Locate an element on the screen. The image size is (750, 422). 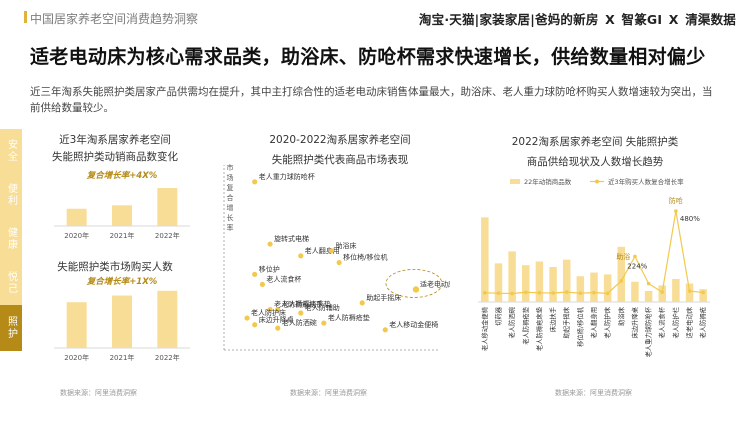
right-chart-title: 2022淘系居家养老空间 失能照护类 is located at coordinates (595, 142).